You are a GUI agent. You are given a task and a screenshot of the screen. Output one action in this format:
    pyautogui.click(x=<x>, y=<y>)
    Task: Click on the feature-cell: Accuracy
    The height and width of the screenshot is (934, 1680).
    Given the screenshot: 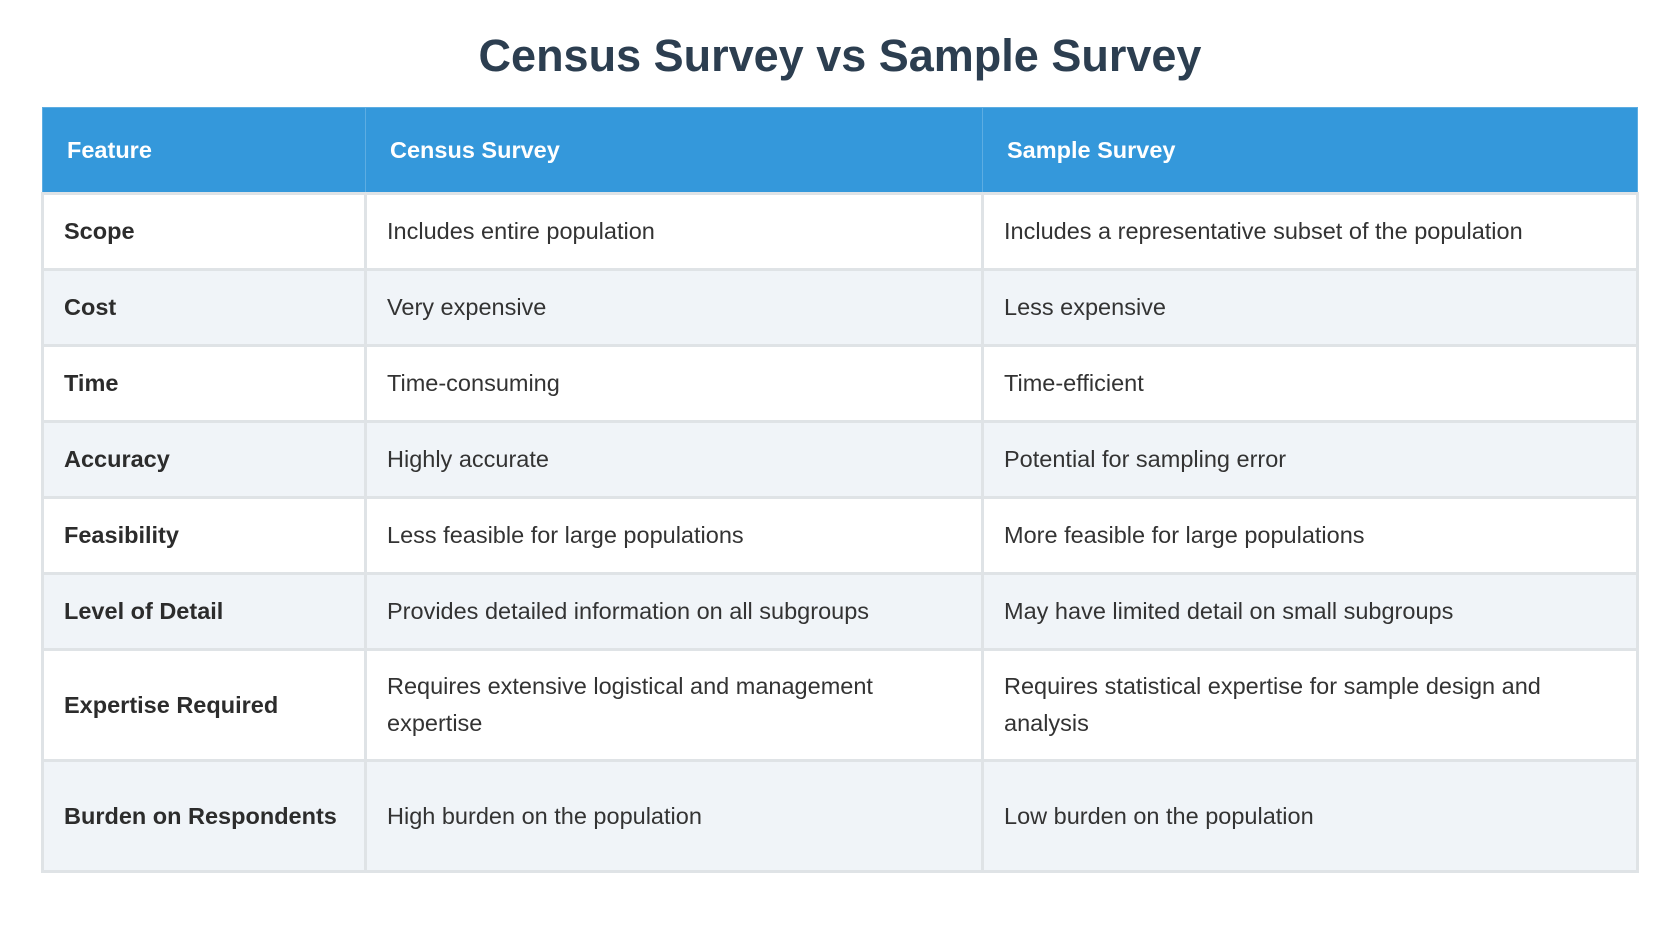 What is the action you would take?
    pyautogui.click(x=204, y=459)
    